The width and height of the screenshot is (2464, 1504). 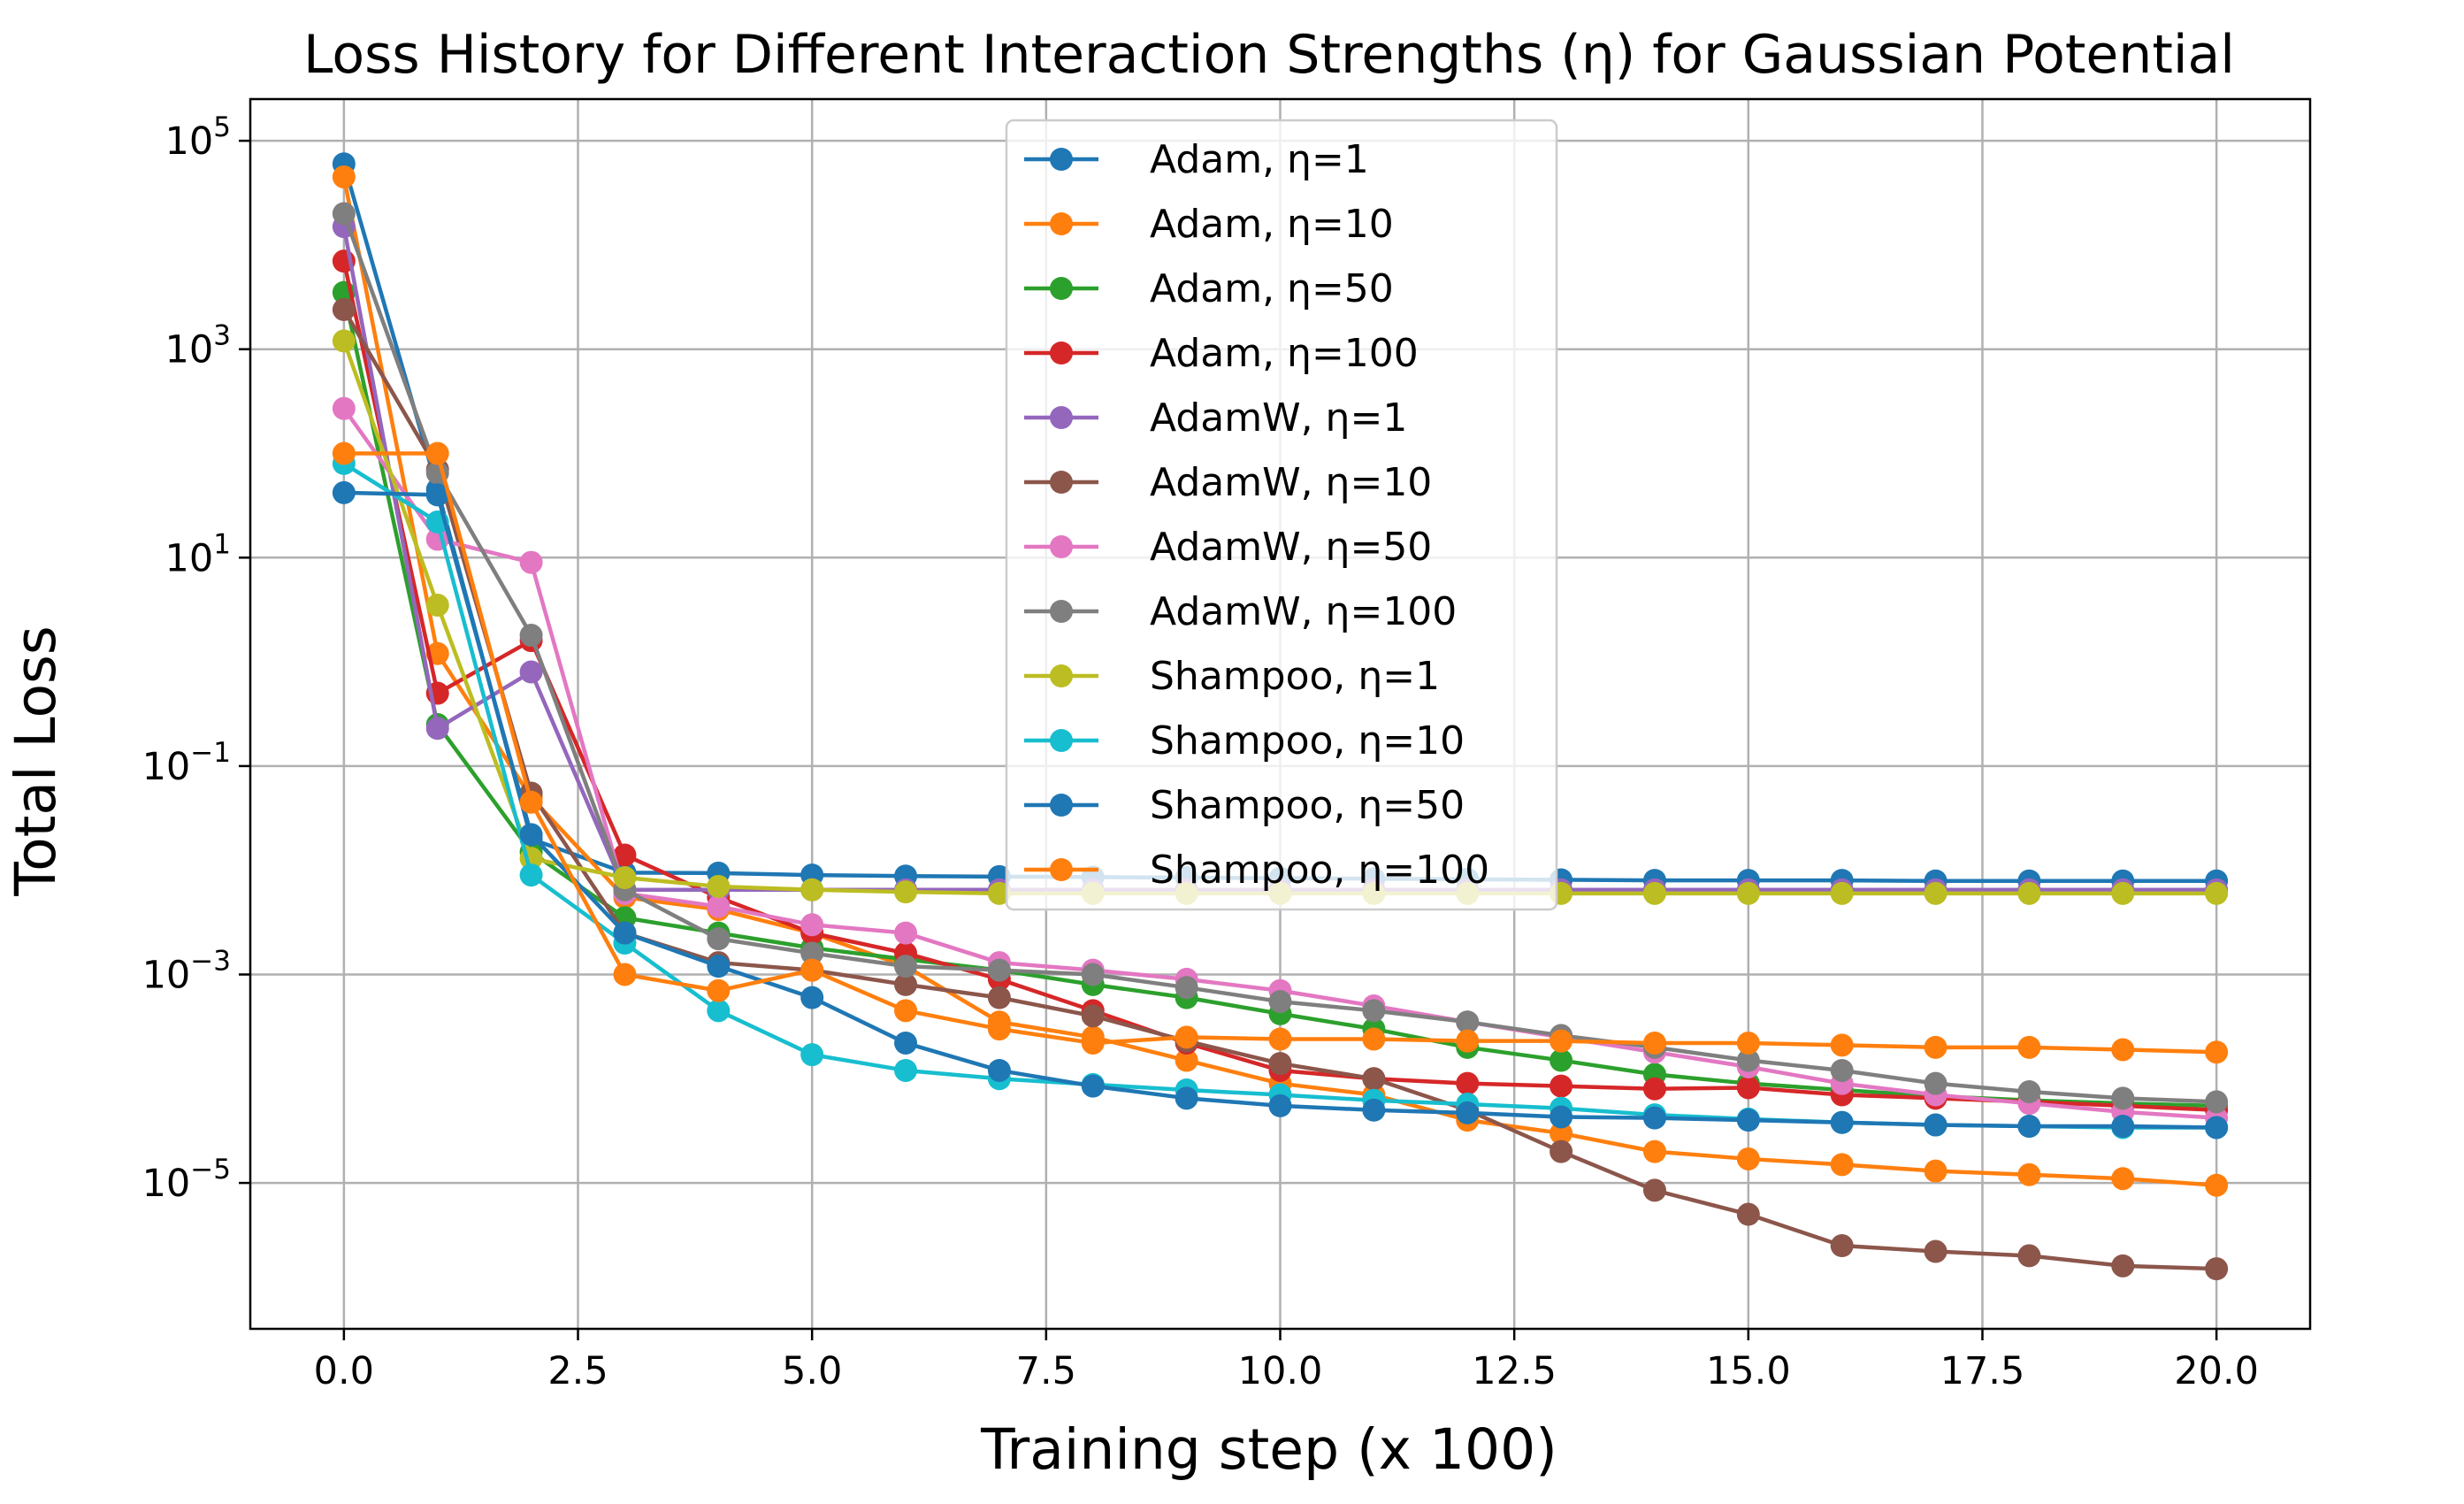 I want to click on legend-item: Shampoo, η=1, so click(x=1232, y=676).